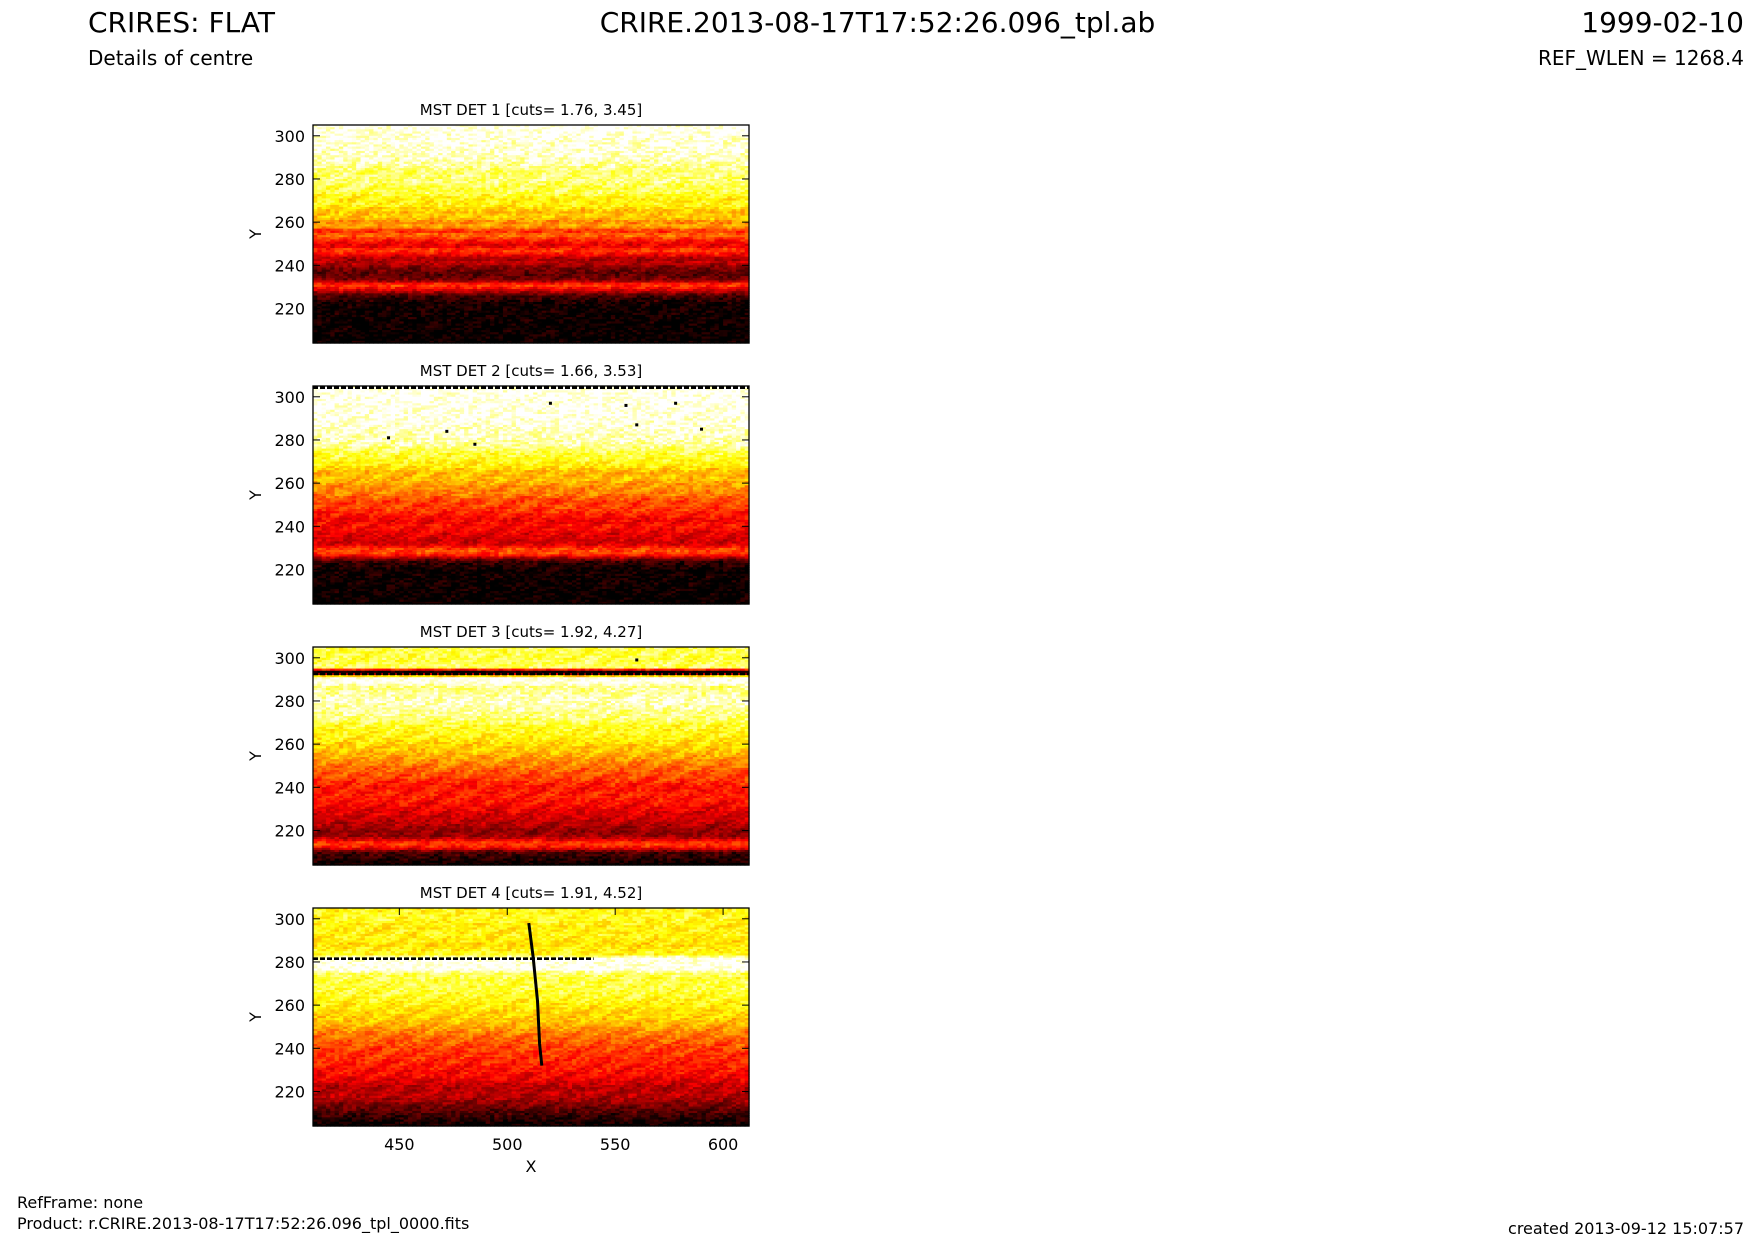 The height and width of the screenshot is (1245, 1755). I want to click on reference-frame: RefFrame: none, so click(80, 1202).